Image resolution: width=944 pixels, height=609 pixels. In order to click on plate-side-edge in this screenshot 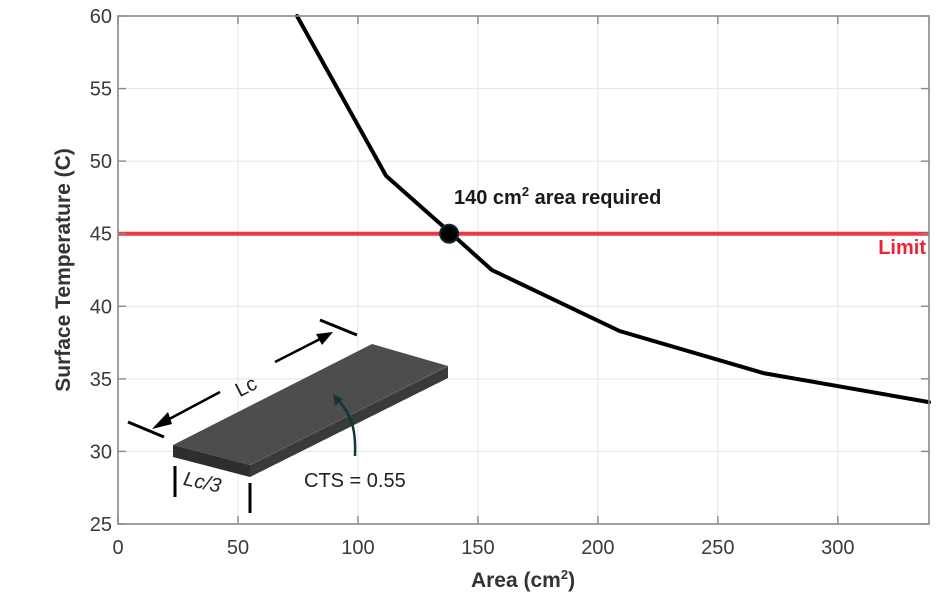, I will do `click(349, 421)`.